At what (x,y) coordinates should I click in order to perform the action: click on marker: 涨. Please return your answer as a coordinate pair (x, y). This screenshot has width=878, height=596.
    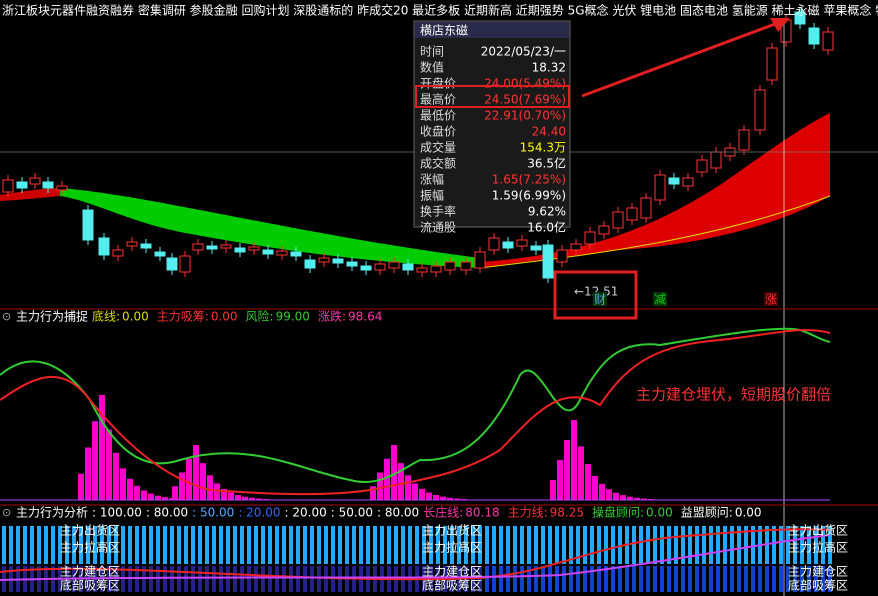
    Looking at the image, I should click on (771, 299).